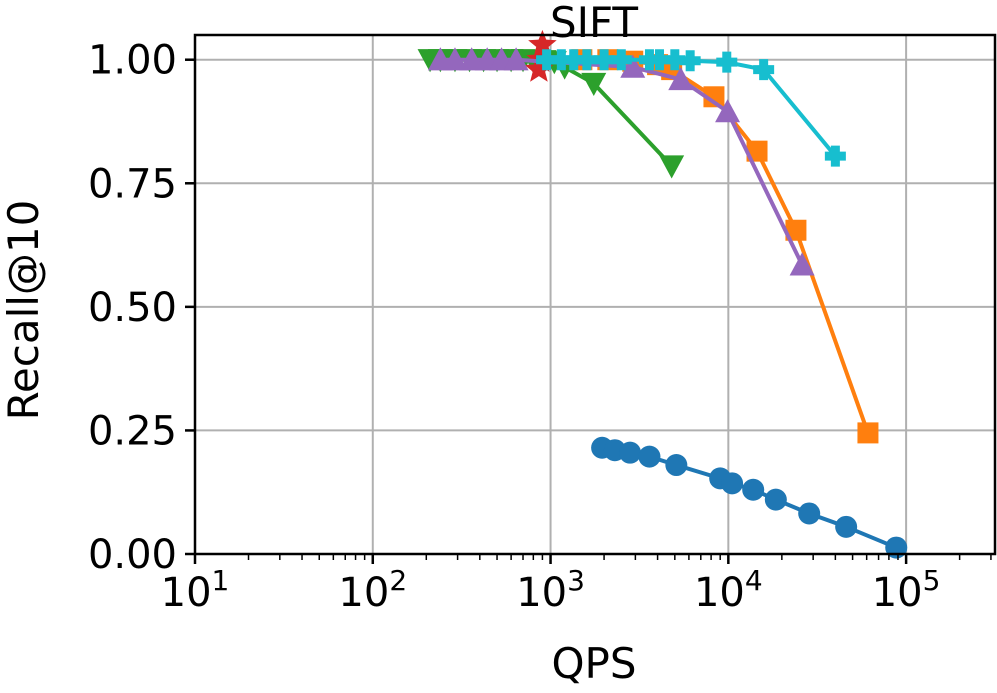 This screenshot has height=693, width=997. What do you see at coordinates (728, 590) in the screenshot?
I see `x-tick-label-3: 10⁴` at bounding box center [728, 590].